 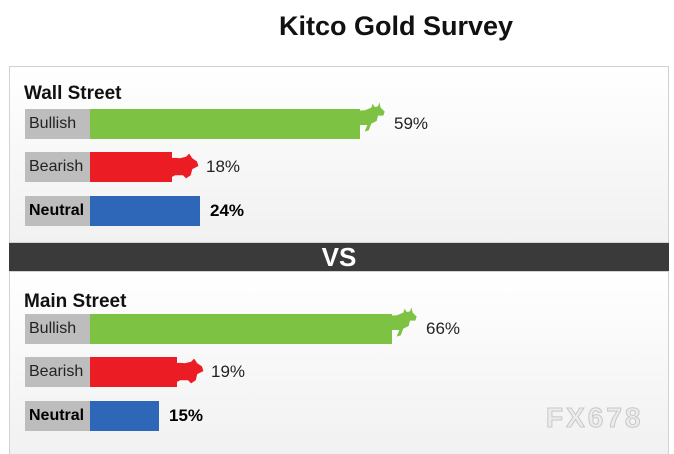 What do you see at coordinates (223, 166) in the screenshot?
I see `data-label-bearish: 18%` at bounding box center [223, 166].